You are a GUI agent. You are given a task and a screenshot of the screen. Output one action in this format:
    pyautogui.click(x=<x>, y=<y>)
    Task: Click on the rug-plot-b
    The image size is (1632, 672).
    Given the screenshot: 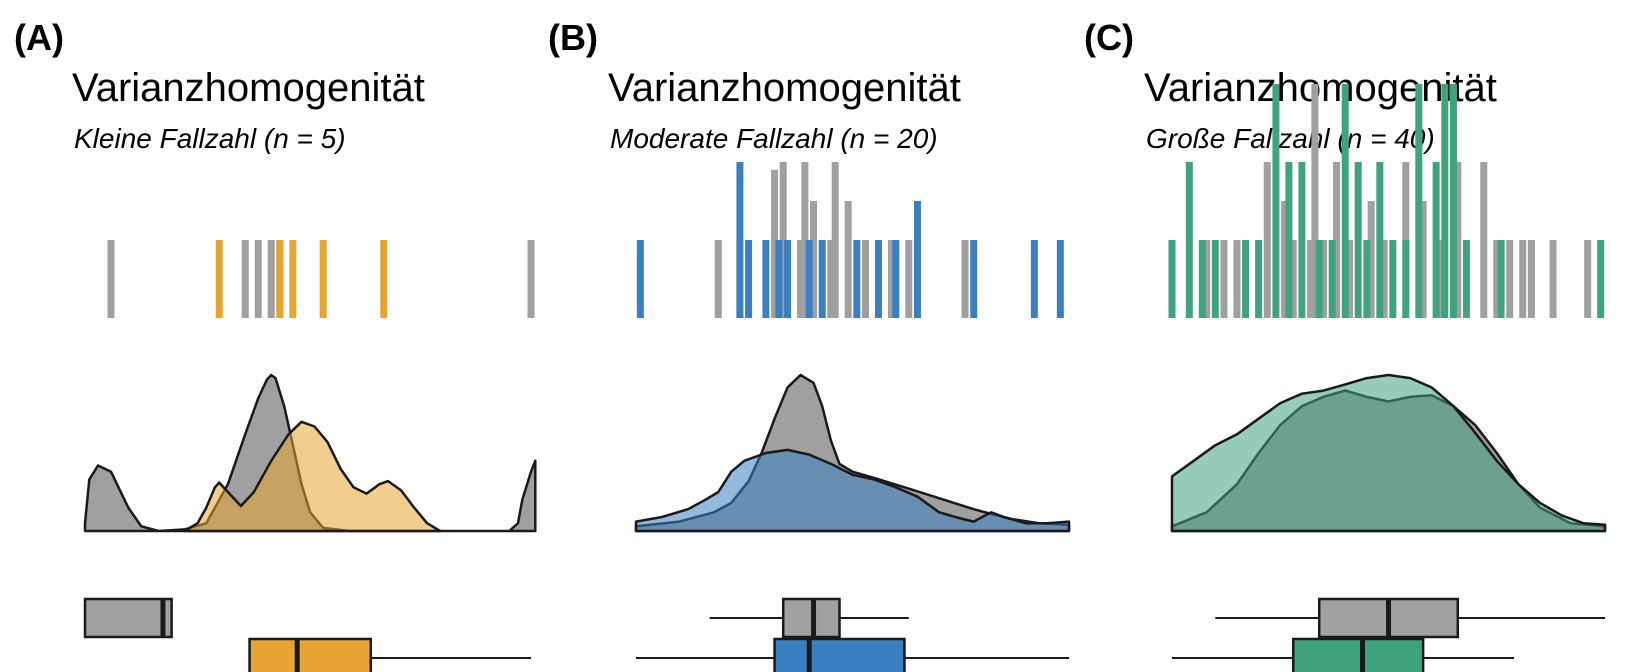 What is the action you would take?
    pyautogui.click(x=850, y=240)
    